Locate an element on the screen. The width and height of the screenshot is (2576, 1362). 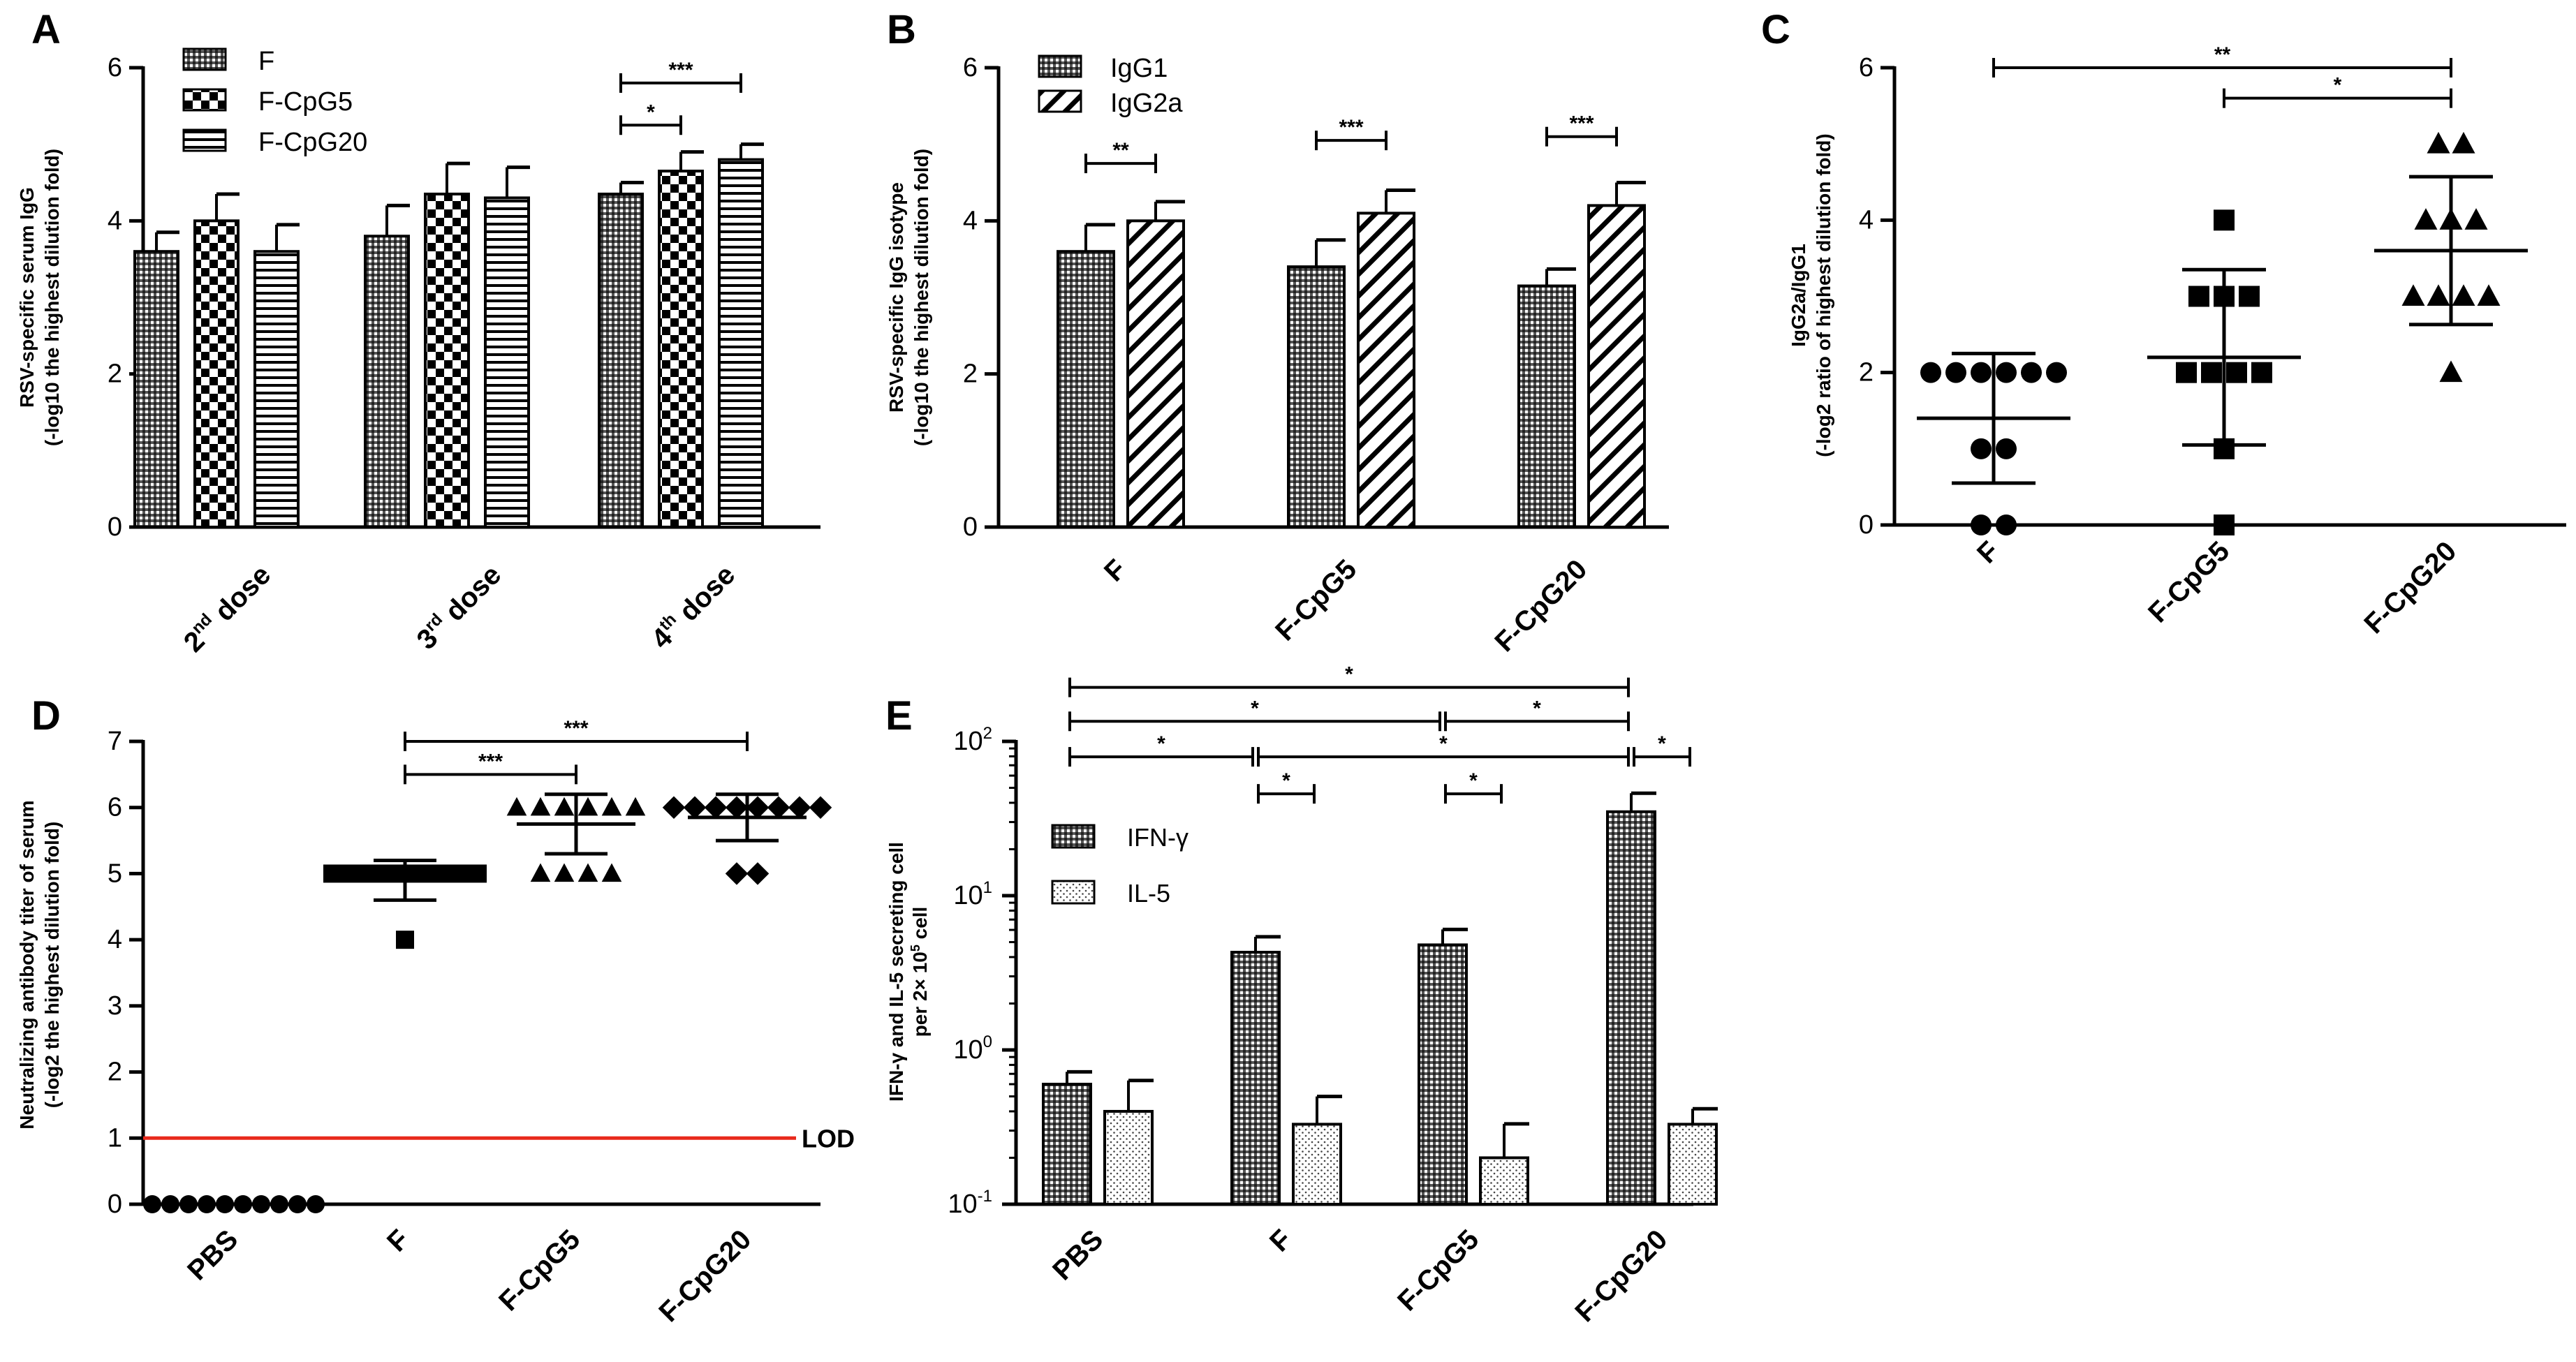
y-tick-label: 3 is located at coordinates (115, 1006).